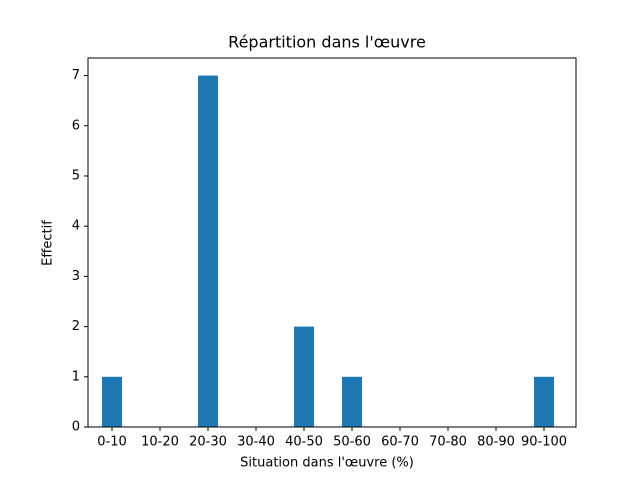  I want to click on y-tick-label: 2, so click(76, 326).